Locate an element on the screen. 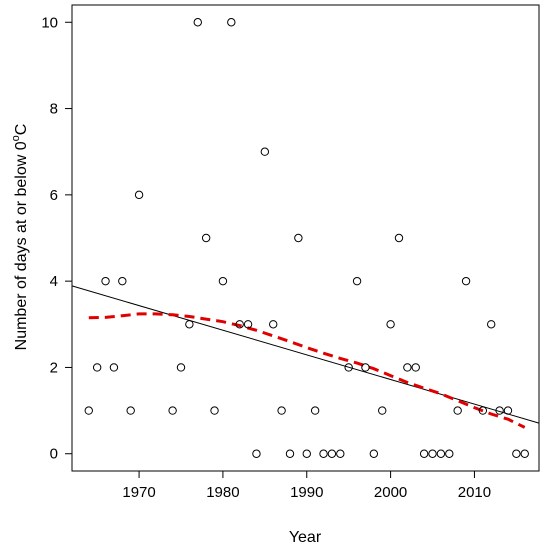  x-tick-label-2010: 2010 is located at coordinates (474, 492).